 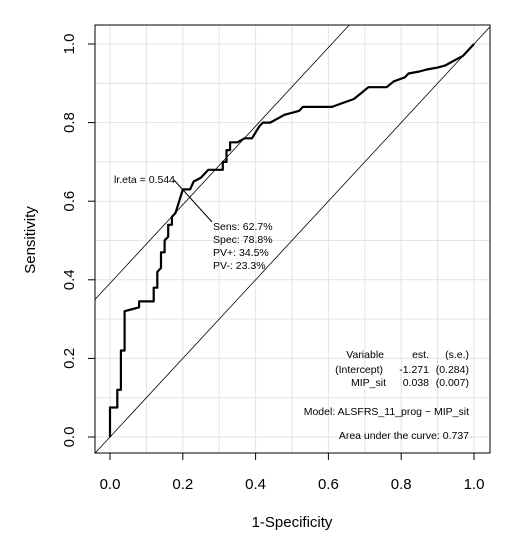 What do you see at coordinates (239, 266) in the screenshot?
I see `stat-pv-neg: PV-: 23.3%` at bounding box center [239, 266].